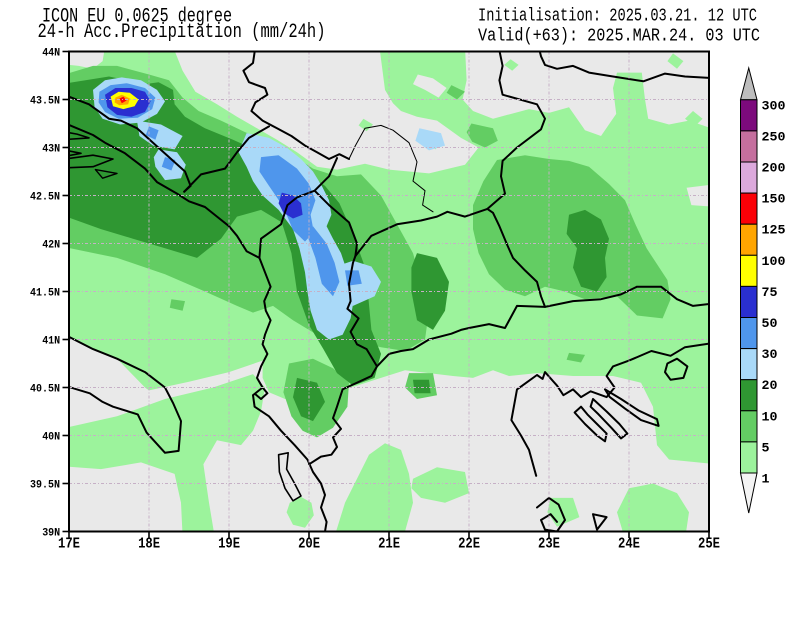 Image resolution: width=800 pixels, height=618 pixels. I want to click on svg-text: 25E, so click(709, 544).